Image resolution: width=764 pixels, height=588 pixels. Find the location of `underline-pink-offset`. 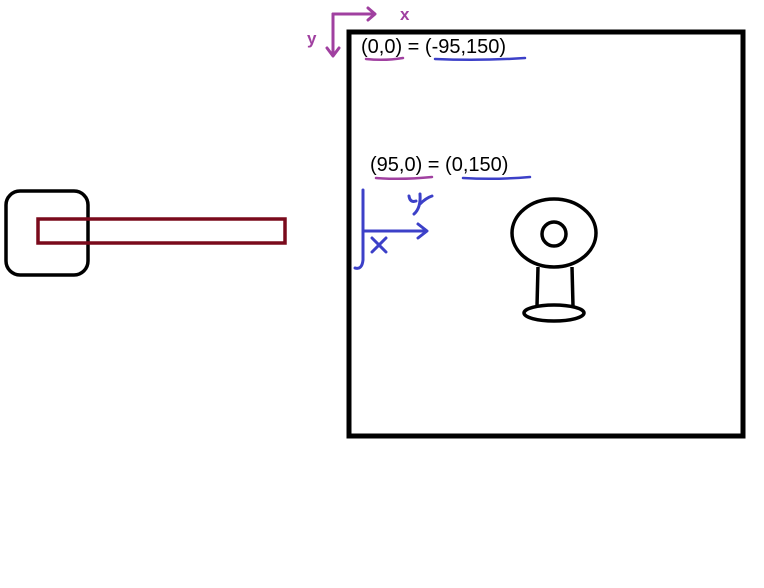

underline-pink-offset is located at coordinates (404, 178).